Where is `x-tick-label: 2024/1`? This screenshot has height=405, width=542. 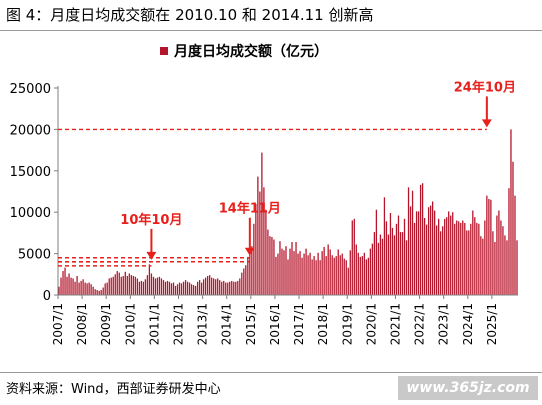 x-tick-label: 2024/1 is located at coordinates (468, 324).